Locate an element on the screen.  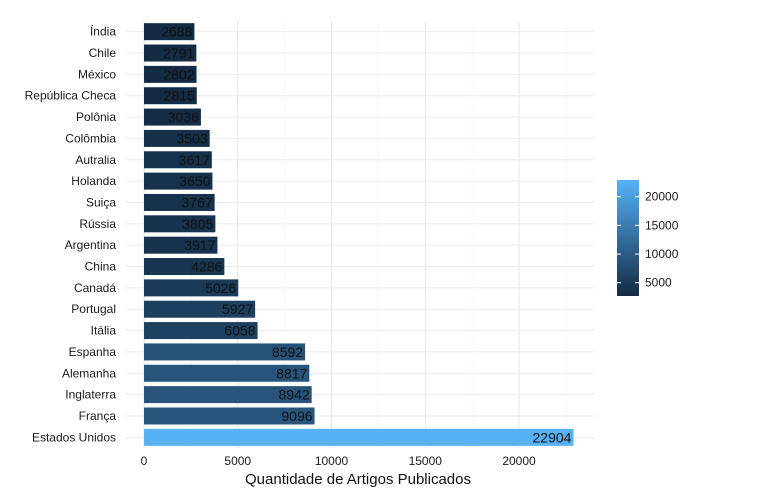
x-tick-label: 0 is located at coordinates (144, 461).